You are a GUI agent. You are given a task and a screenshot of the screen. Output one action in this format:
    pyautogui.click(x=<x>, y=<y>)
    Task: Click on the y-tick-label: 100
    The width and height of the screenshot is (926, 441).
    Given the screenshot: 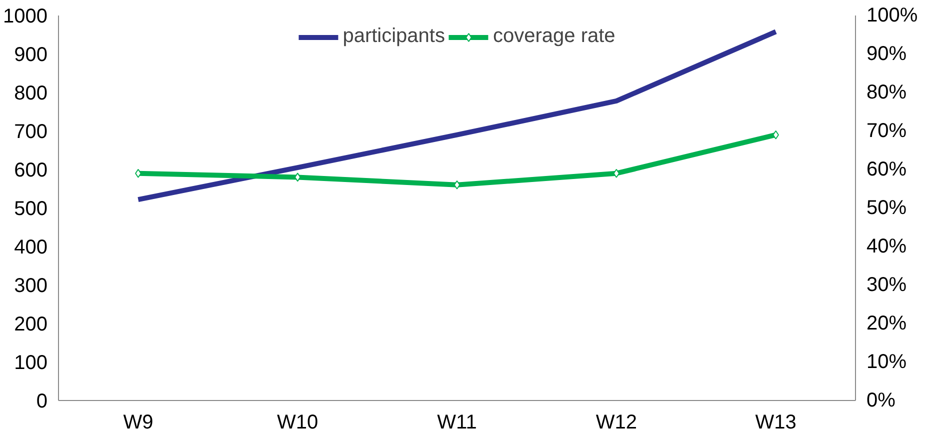 What is the action you would take?
    pyautogui.click(x=31, y=363)
    